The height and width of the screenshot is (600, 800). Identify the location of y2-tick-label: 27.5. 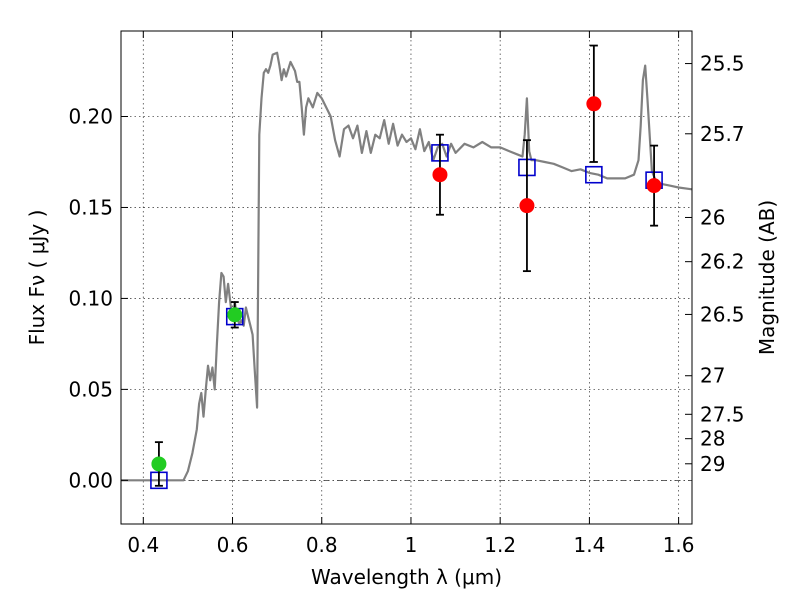
(722, 414).